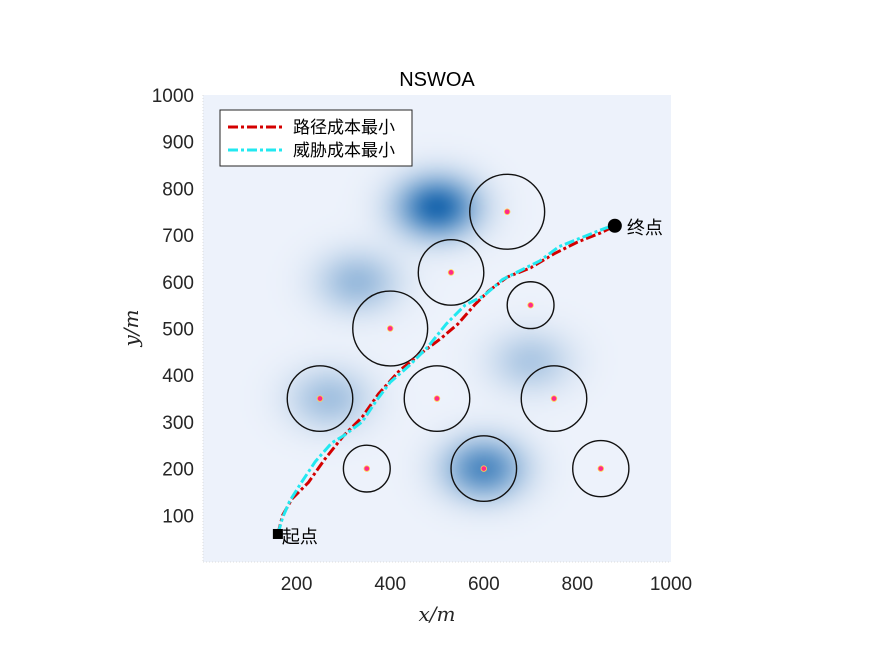 This screenshot has width=875, height=656. Describe the element at coordinates (671, 584) in the screenshot. I see `x-tick-label: 1000` at that location.